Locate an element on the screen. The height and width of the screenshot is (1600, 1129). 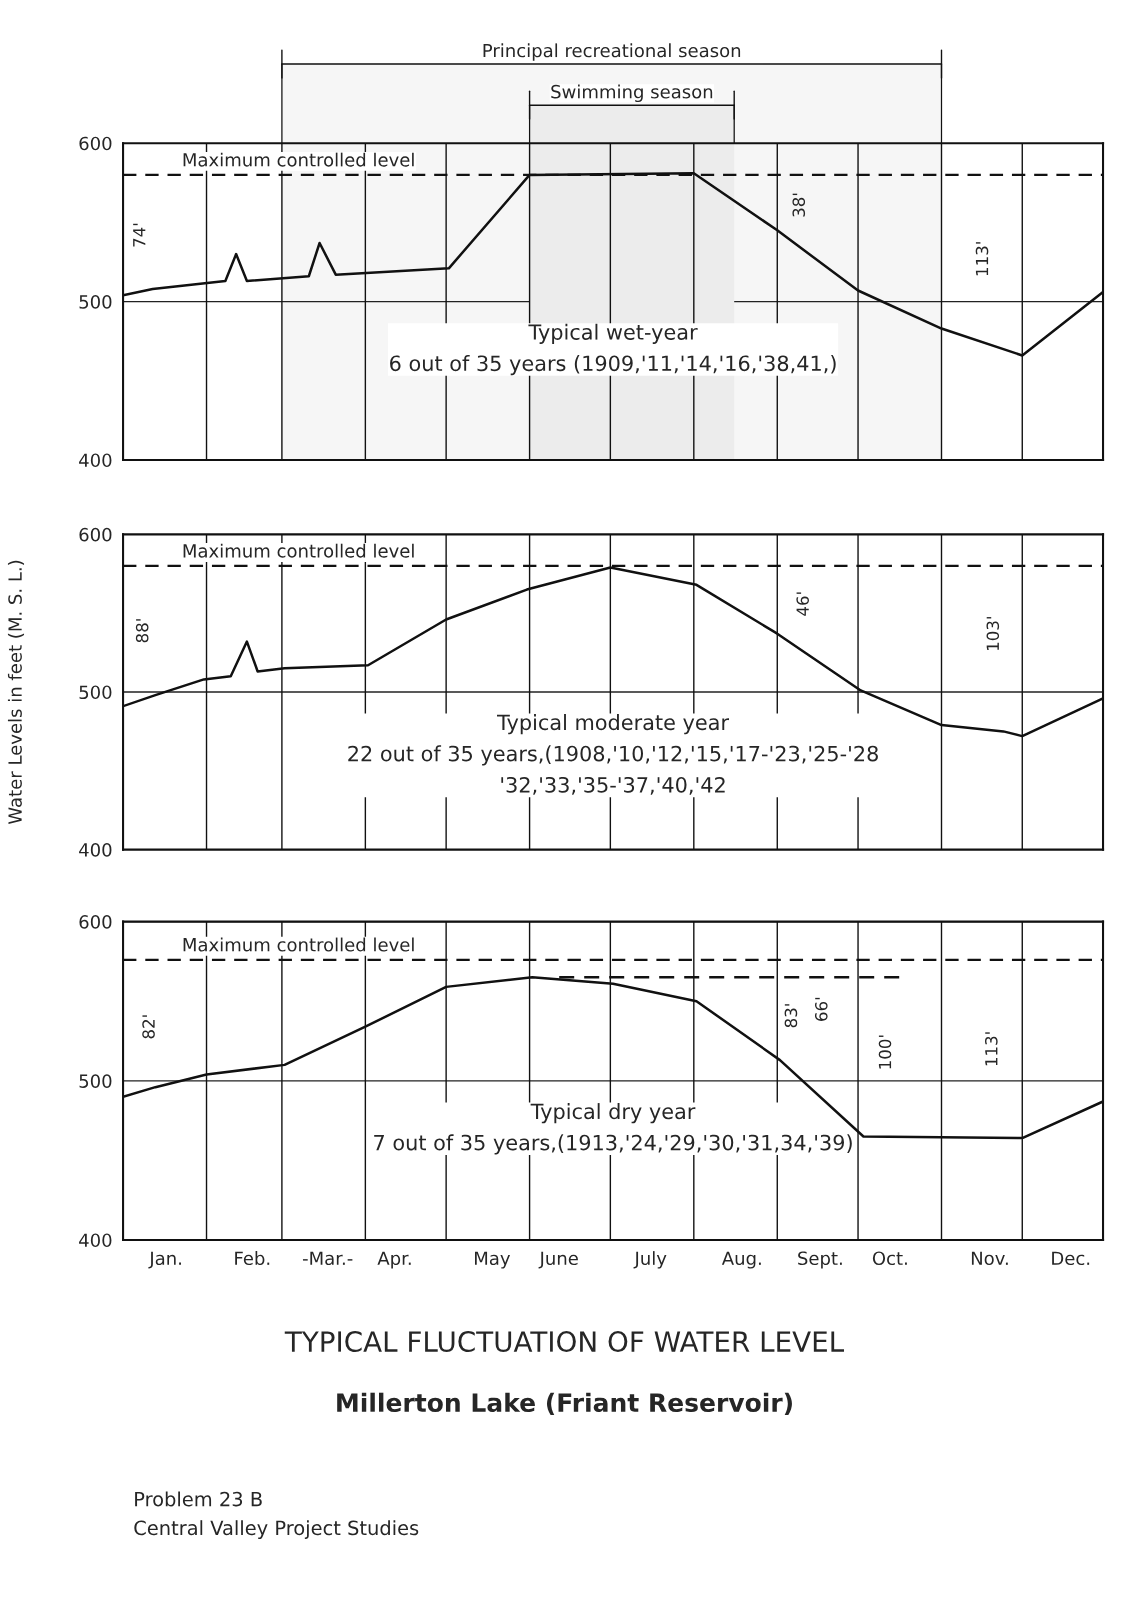
annotation: 66' is located at coordinates (821, 1009).